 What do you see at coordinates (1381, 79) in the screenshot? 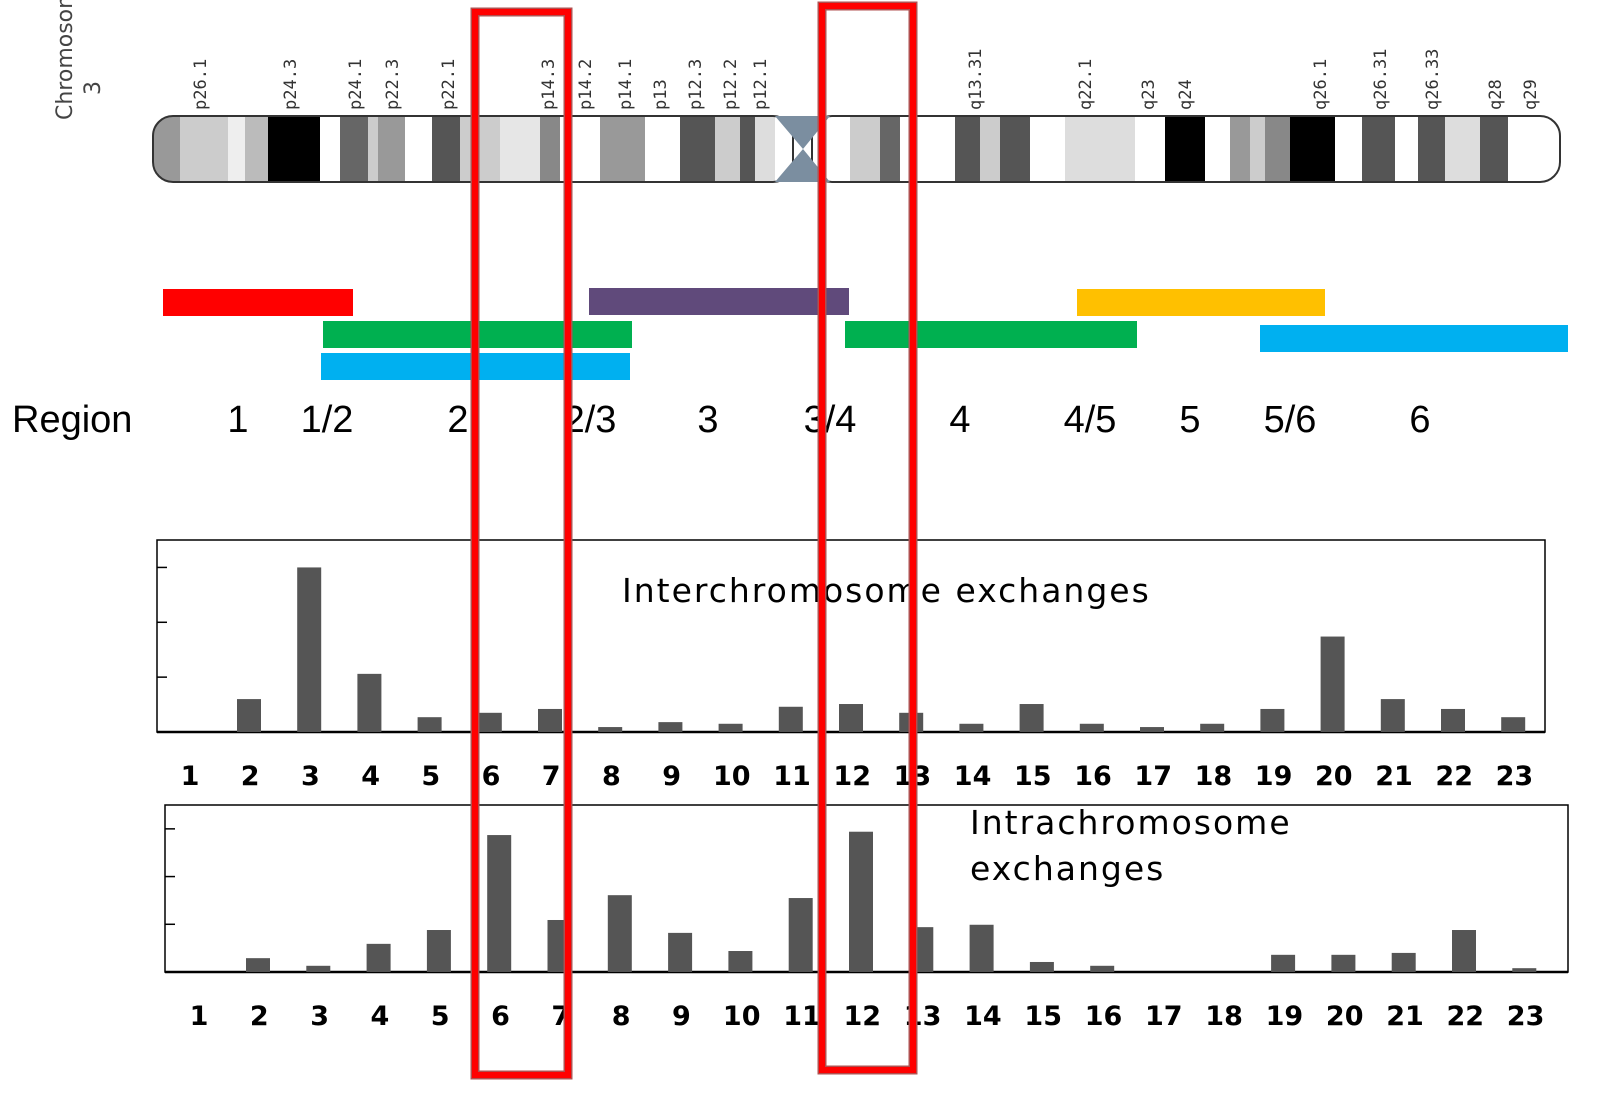
I see `band-label: q26.31` at bounding box center [1381, 79].